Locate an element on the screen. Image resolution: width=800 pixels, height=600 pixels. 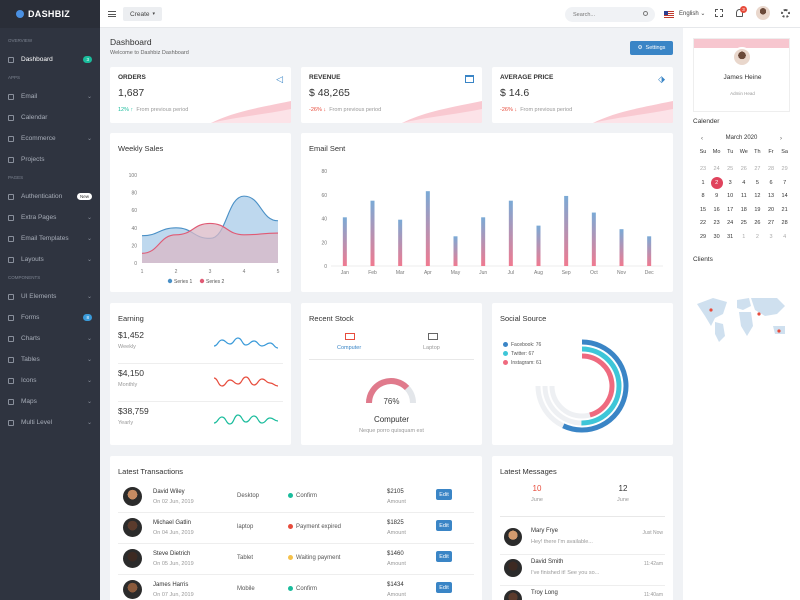
calendar-day: 20 is located at coordinates (771, 209).